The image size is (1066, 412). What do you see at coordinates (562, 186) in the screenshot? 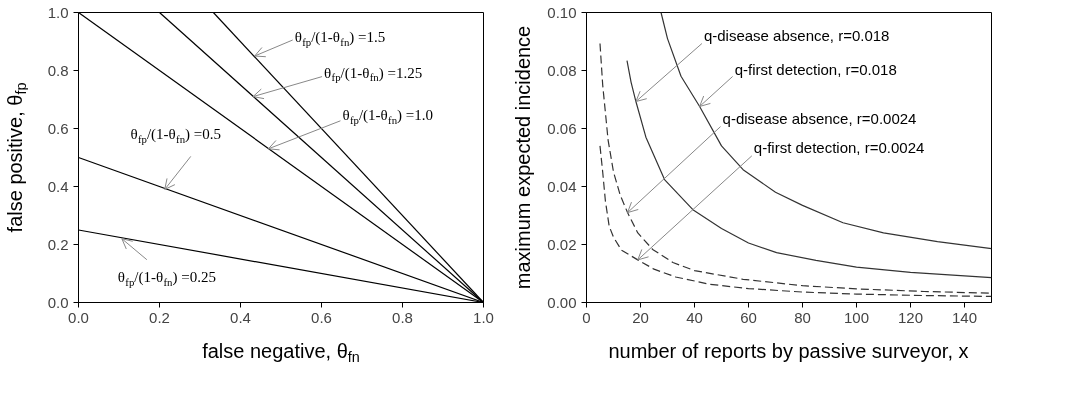
I see `y-tick-label: 0.04` at bounding box center [562, 186].